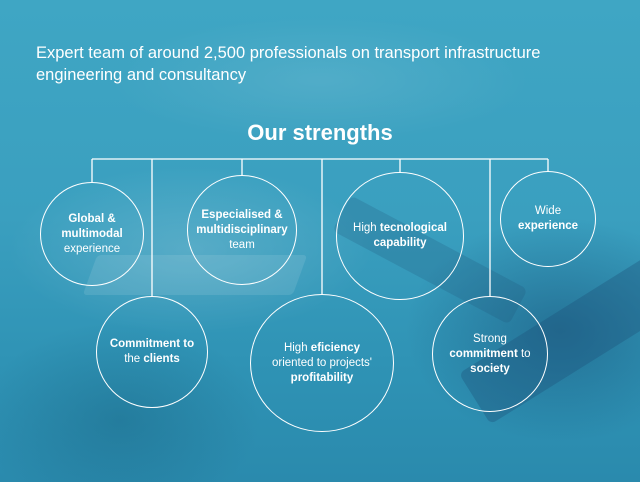  I want to click on strength-keyword: tecnological, so click(413, 228).